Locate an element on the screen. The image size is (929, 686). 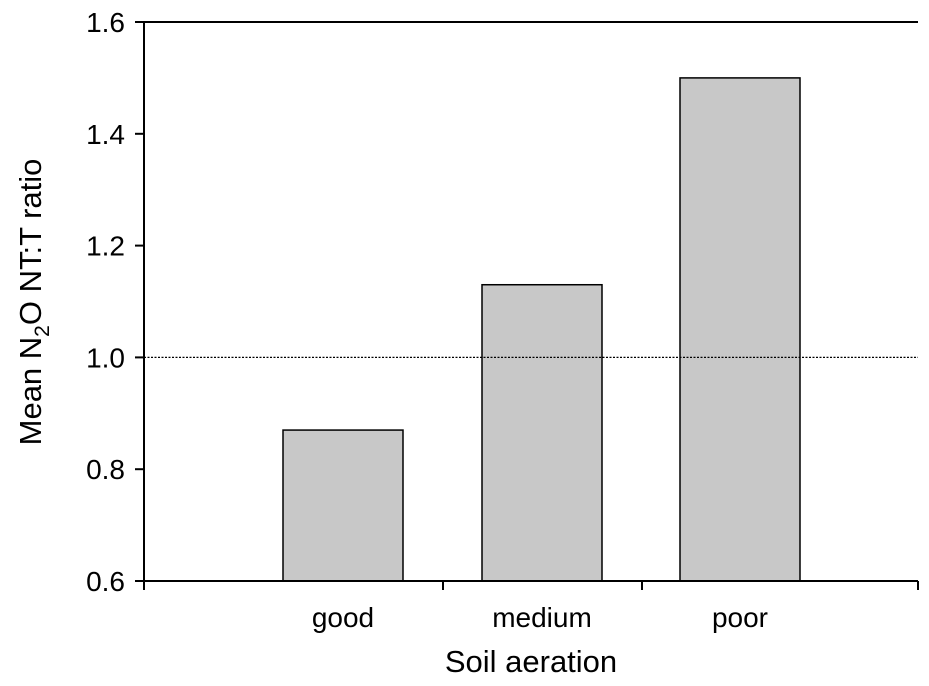
bar-good is located at coordinates (343, 505).